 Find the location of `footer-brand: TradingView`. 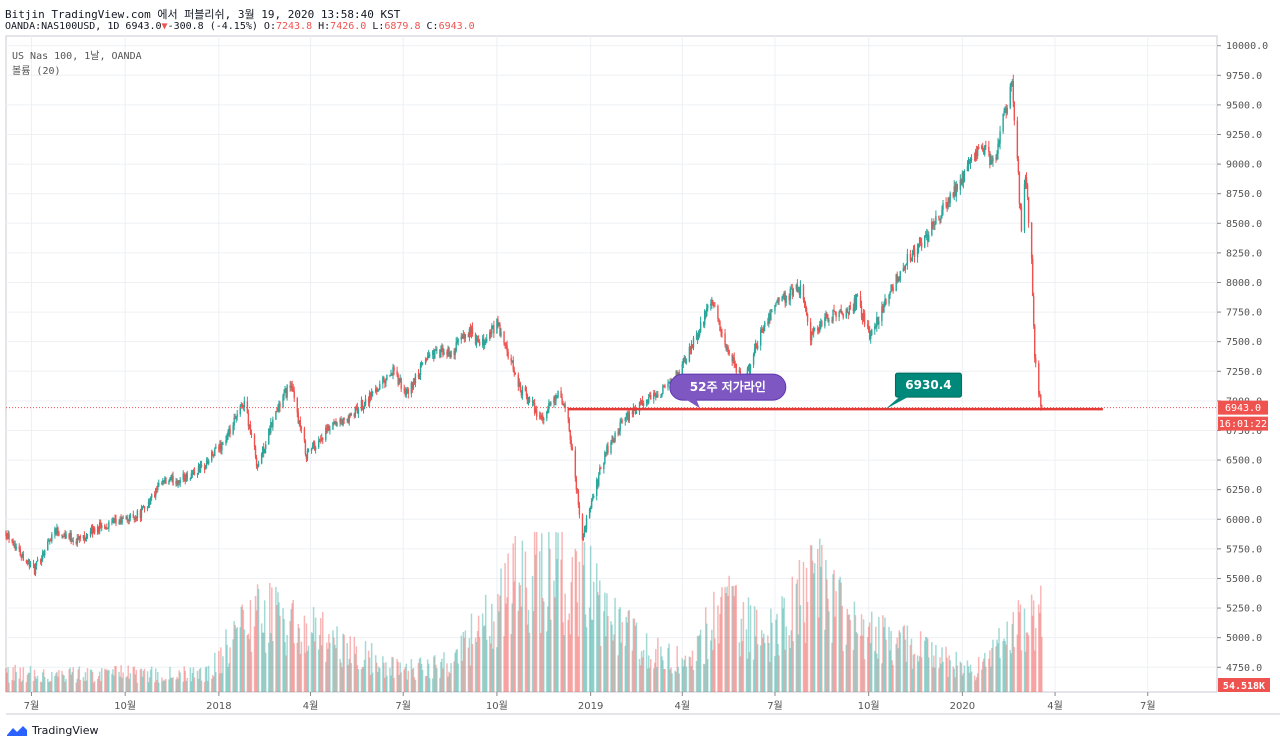

footer-brand: TradingView is located at coordinates (52, 730).